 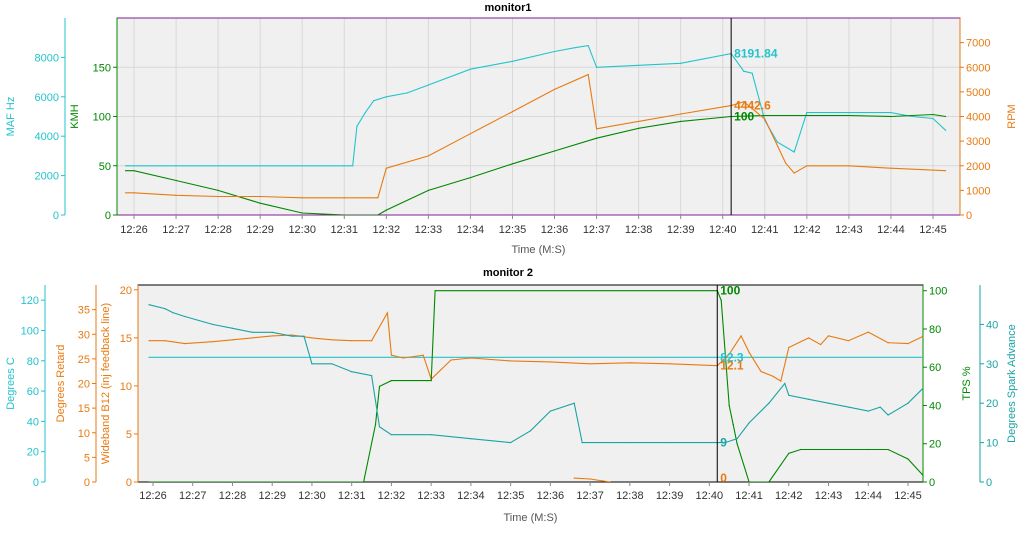 What do you see at coordinates (84, 311) in the screenshot?
I see `degrees-retard-tick-label: 35` at bounding box center [84, 311].